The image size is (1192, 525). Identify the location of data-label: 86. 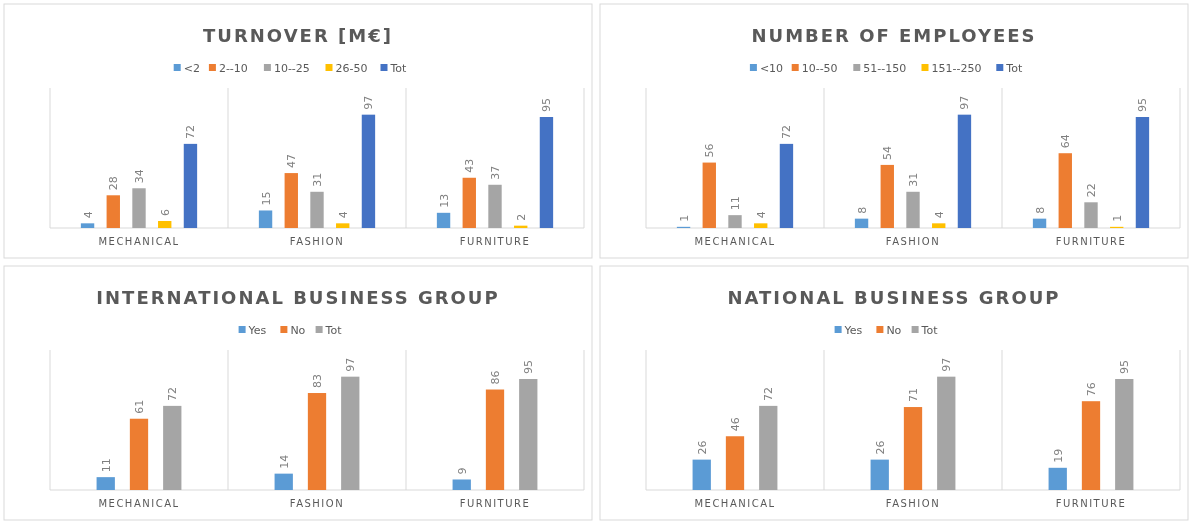
(495, 377).